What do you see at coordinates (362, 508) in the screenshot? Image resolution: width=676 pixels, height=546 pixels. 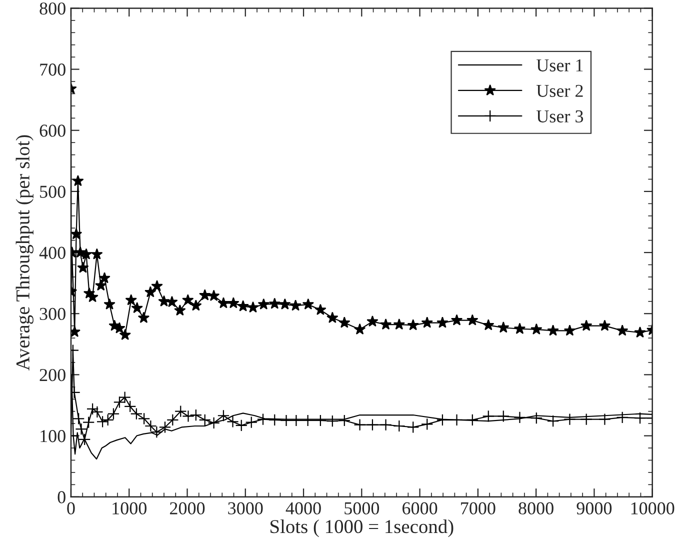 I see `x-tick-label: 5000` at bounding box center [362, 508].